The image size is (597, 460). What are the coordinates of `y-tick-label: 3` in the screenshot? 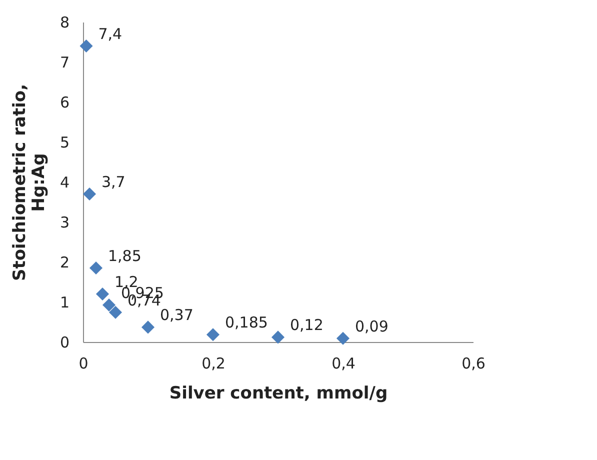 It's located at (65, 223).